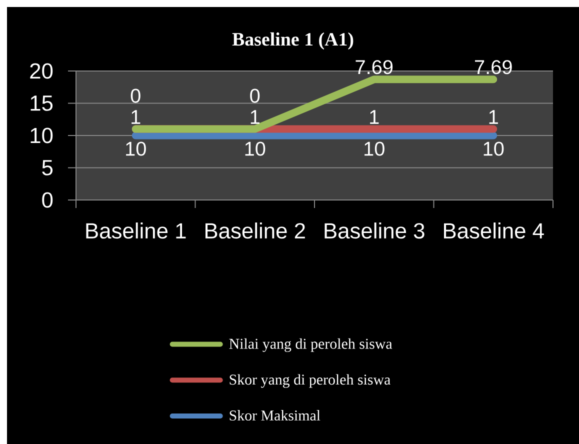  I want to click on x-tick-label: Baseline 3, so click(374, 230).